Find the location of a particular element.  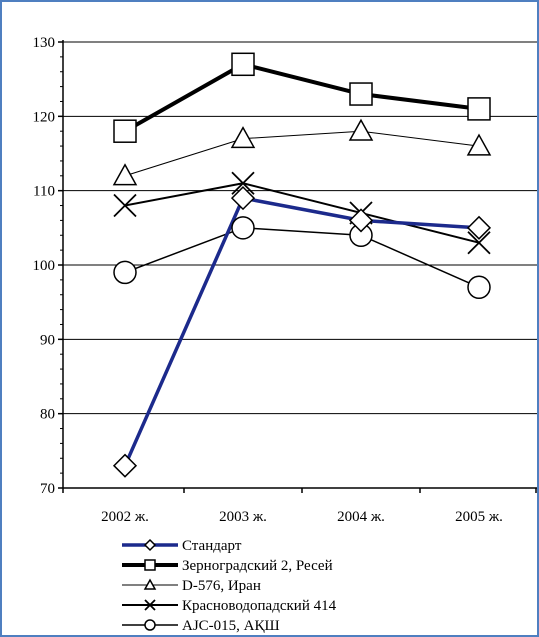

legend-label: Красноводопадский 414 is located at coordinates (259, 606).